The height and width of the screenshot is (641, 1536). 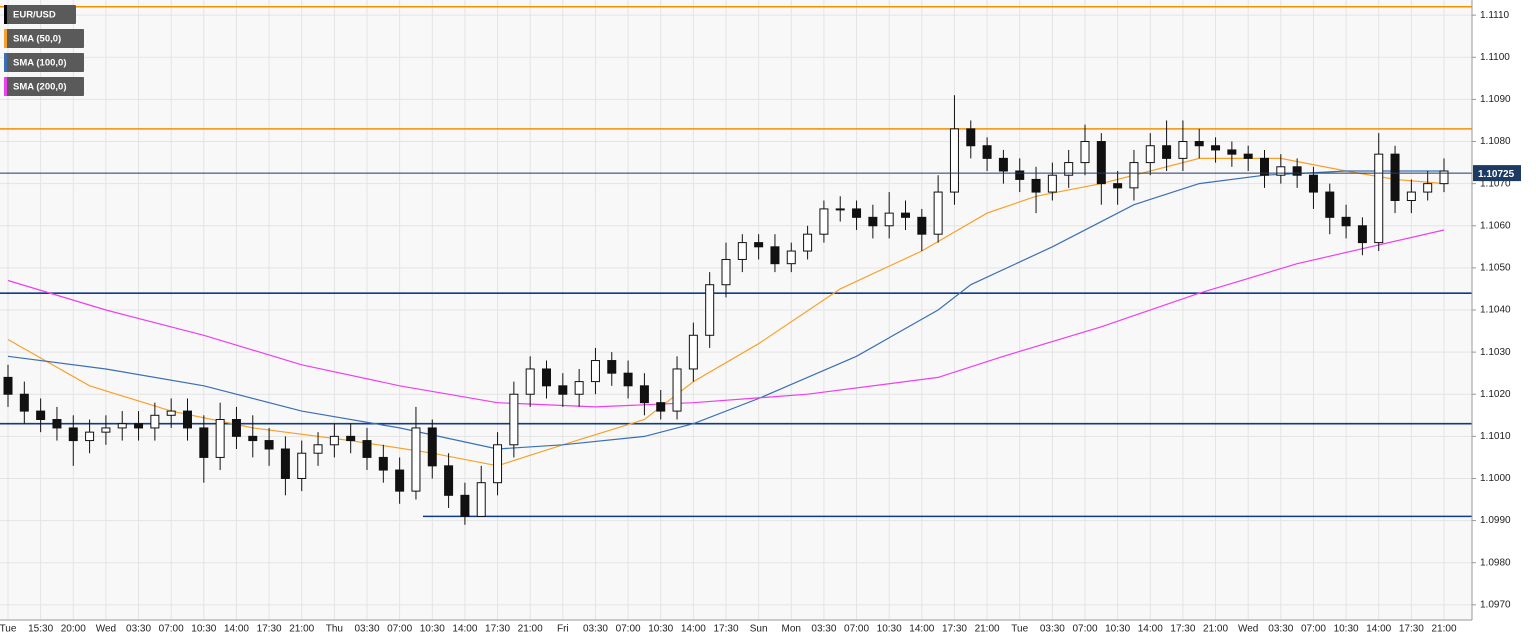 What do you see at coordinates (791, 629) in the screenshot?
I see `x-tick-label: Mon` at bounding box center [791, 629].